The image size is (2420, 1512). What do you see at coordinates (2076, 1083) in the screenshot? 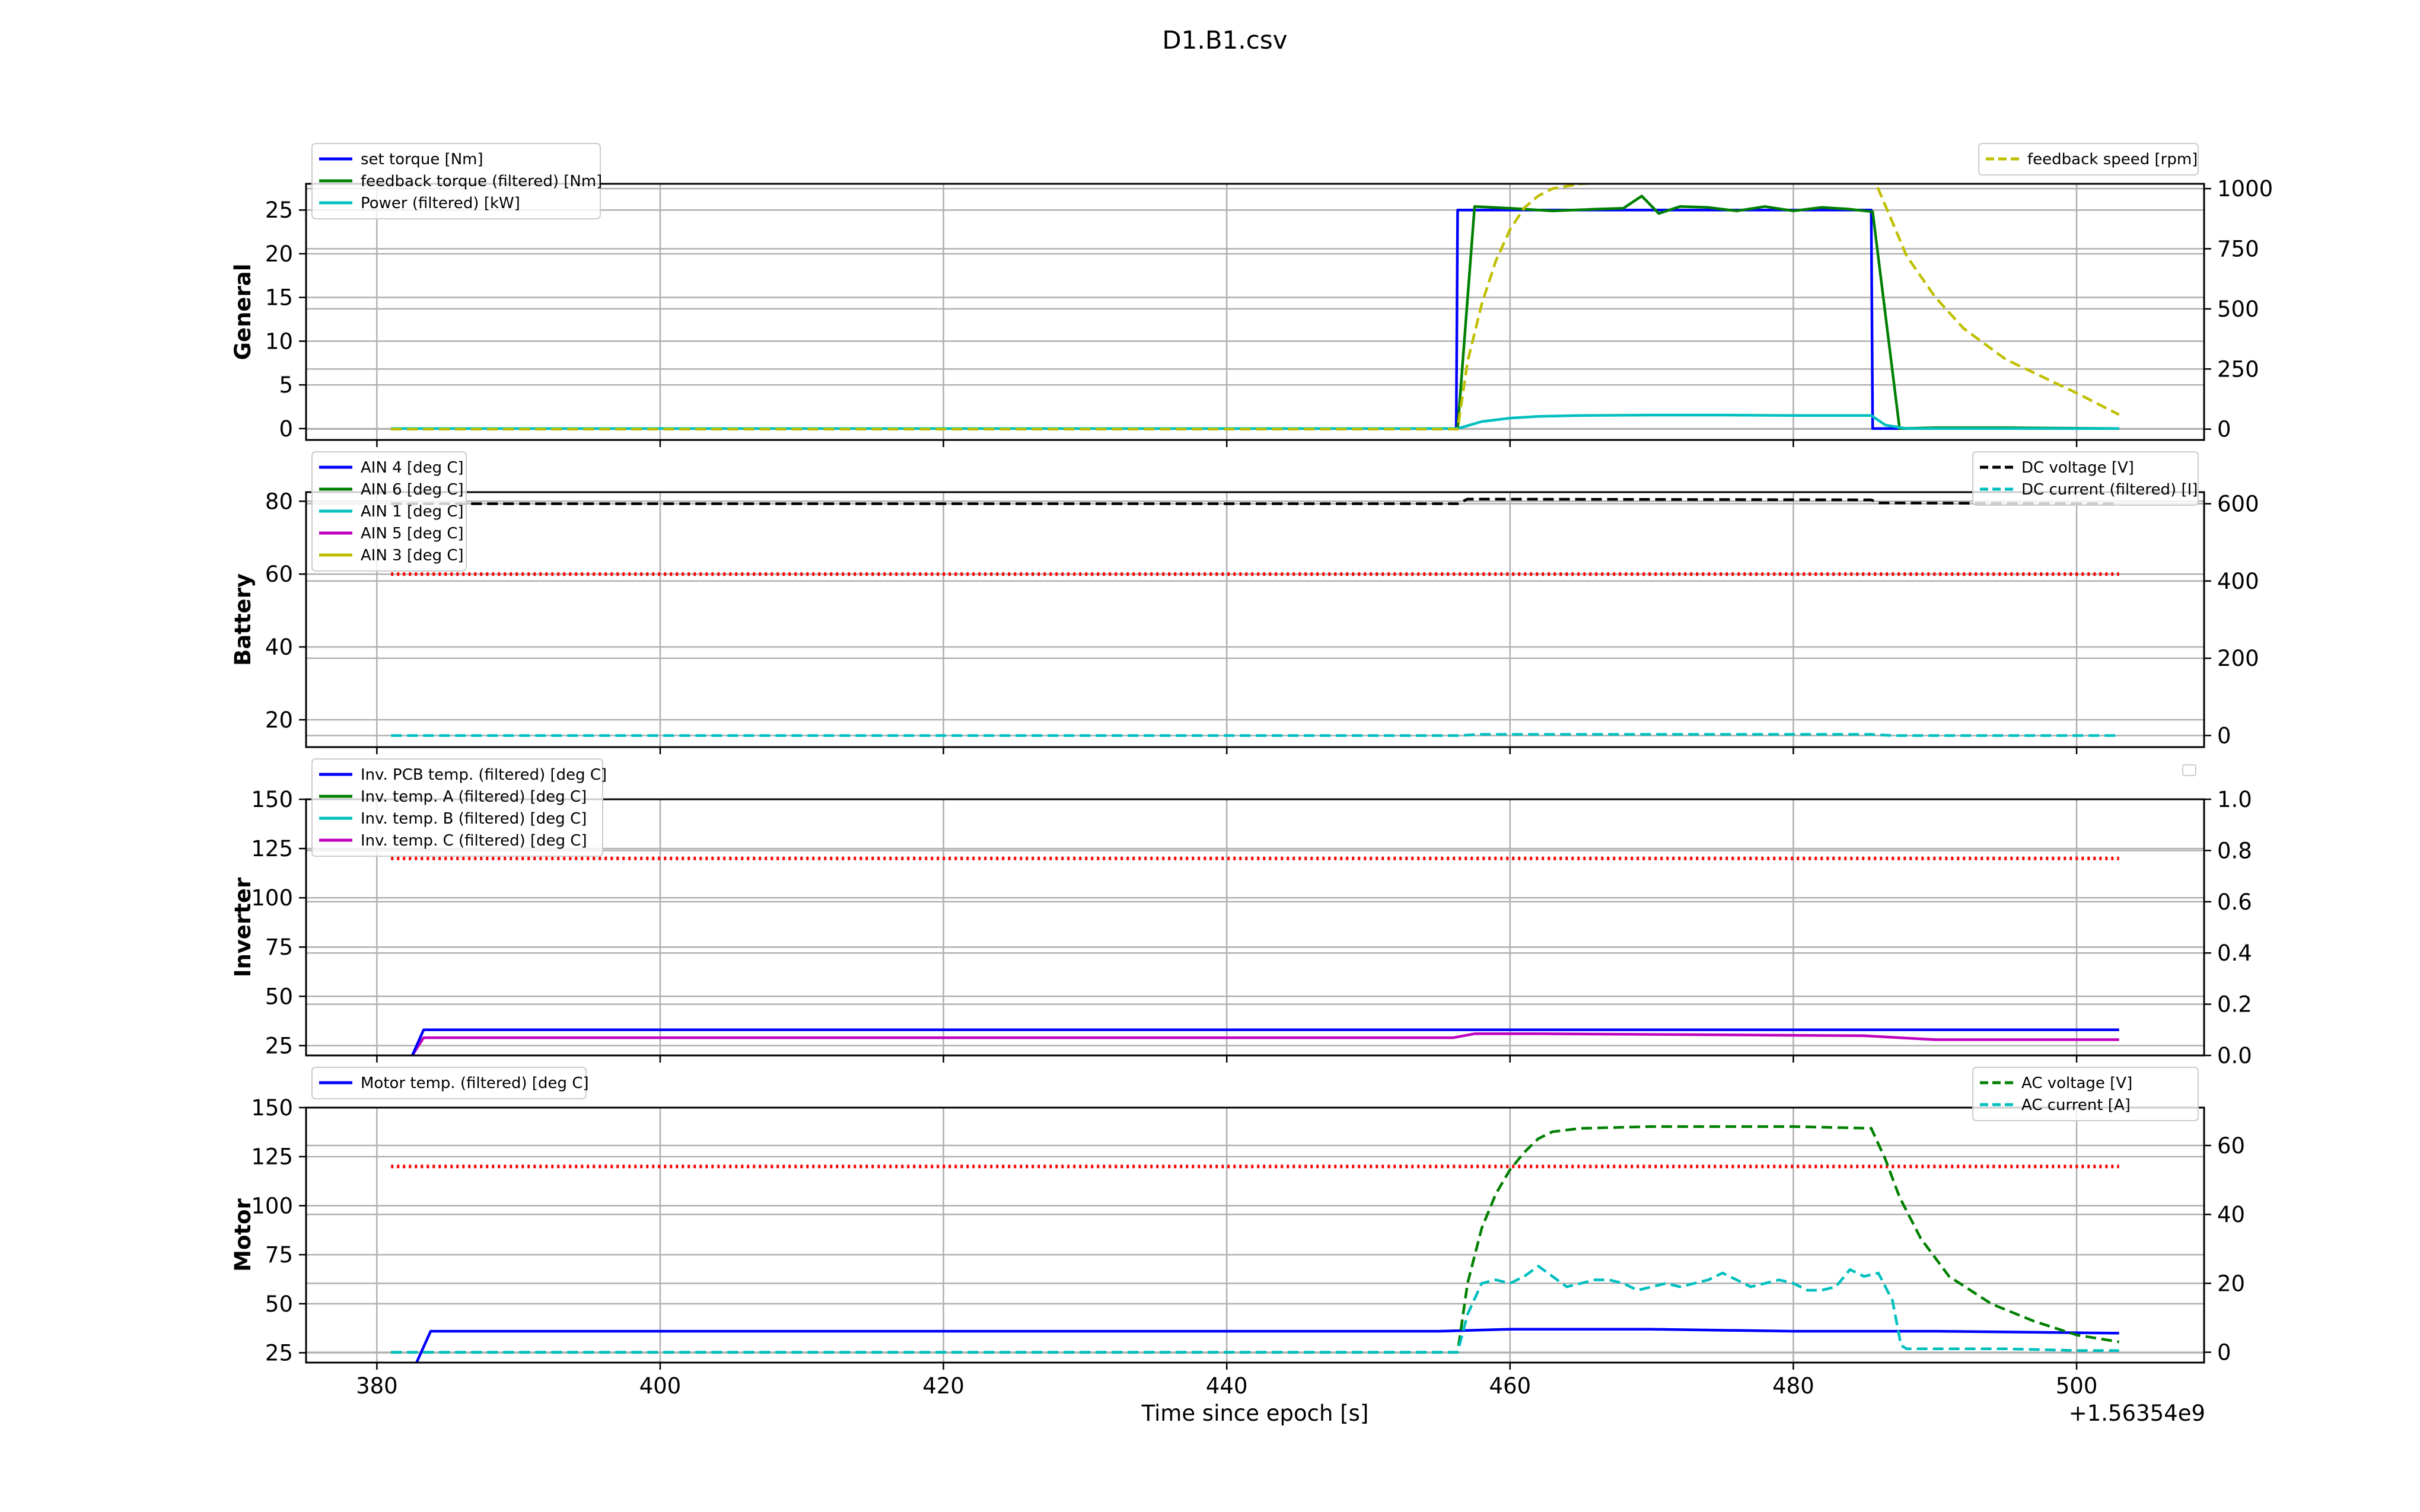
I see `legend-label: AC voltage [V]` at bounding box center [2076, 1083].